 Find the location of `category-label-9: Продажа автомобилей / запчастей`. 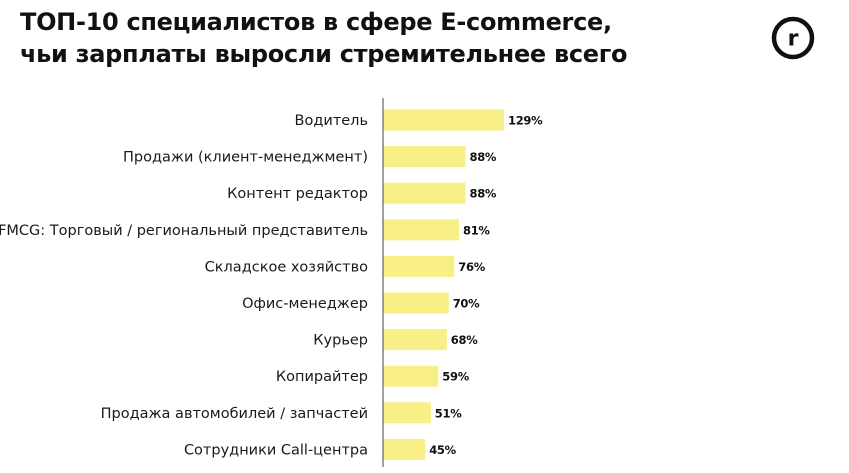

category-label-9: Продажа автомобилей / запчастей is located at coordinates (234, 414).